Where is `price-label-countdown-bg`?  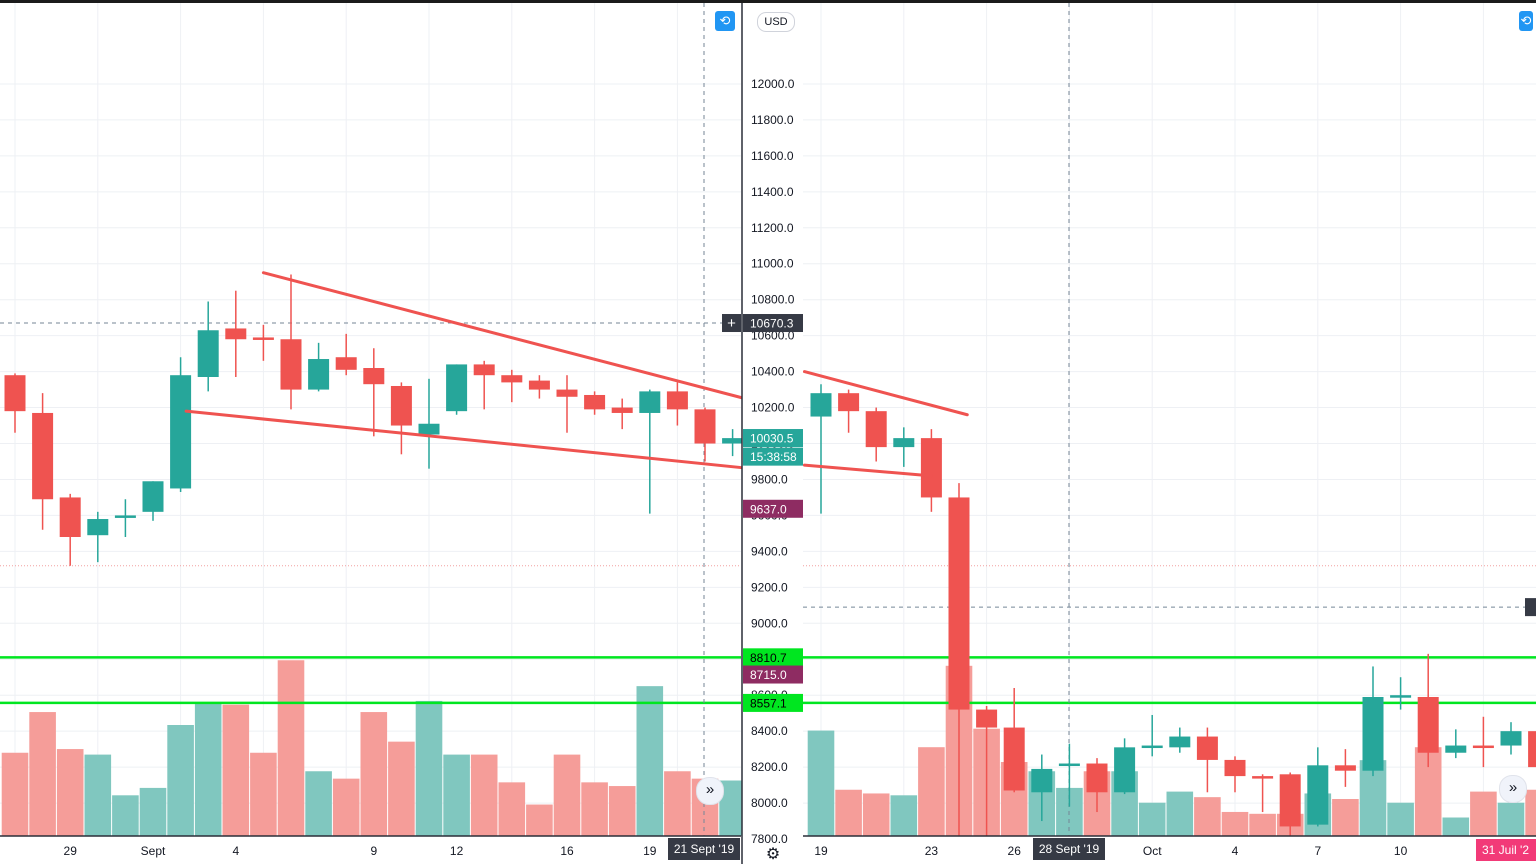 price-label-countdown-bg is located at coordinates (773, 456).